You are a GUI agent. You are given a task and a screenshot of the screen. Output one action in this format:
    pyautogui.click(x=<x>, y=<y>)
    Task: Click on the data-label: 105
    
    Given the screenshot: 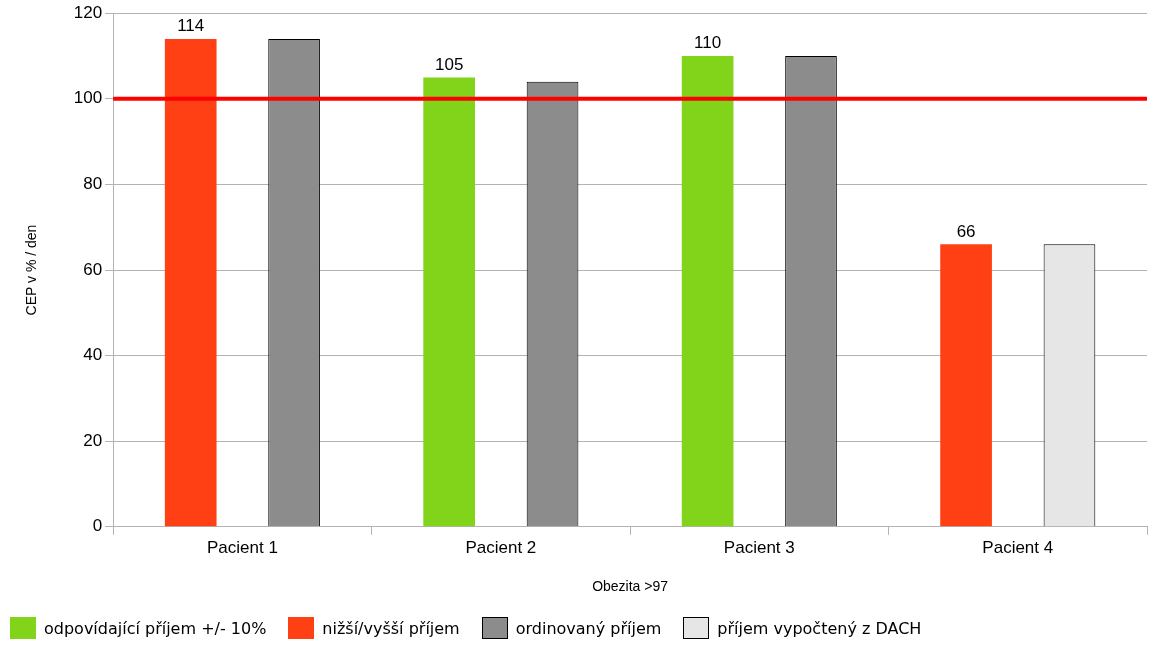 What is the action you would take?
    pyautogui.click(x=449, y=64)
    